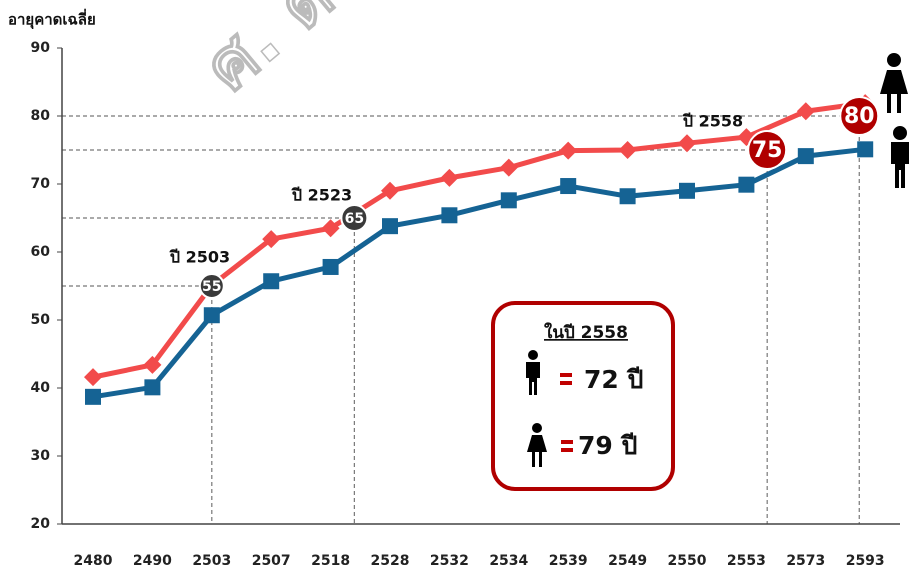  What do you see at coordinates (93, 561) in the screenshot?
I see `x-tick-label: 2480` at bounding box center [93, 561].